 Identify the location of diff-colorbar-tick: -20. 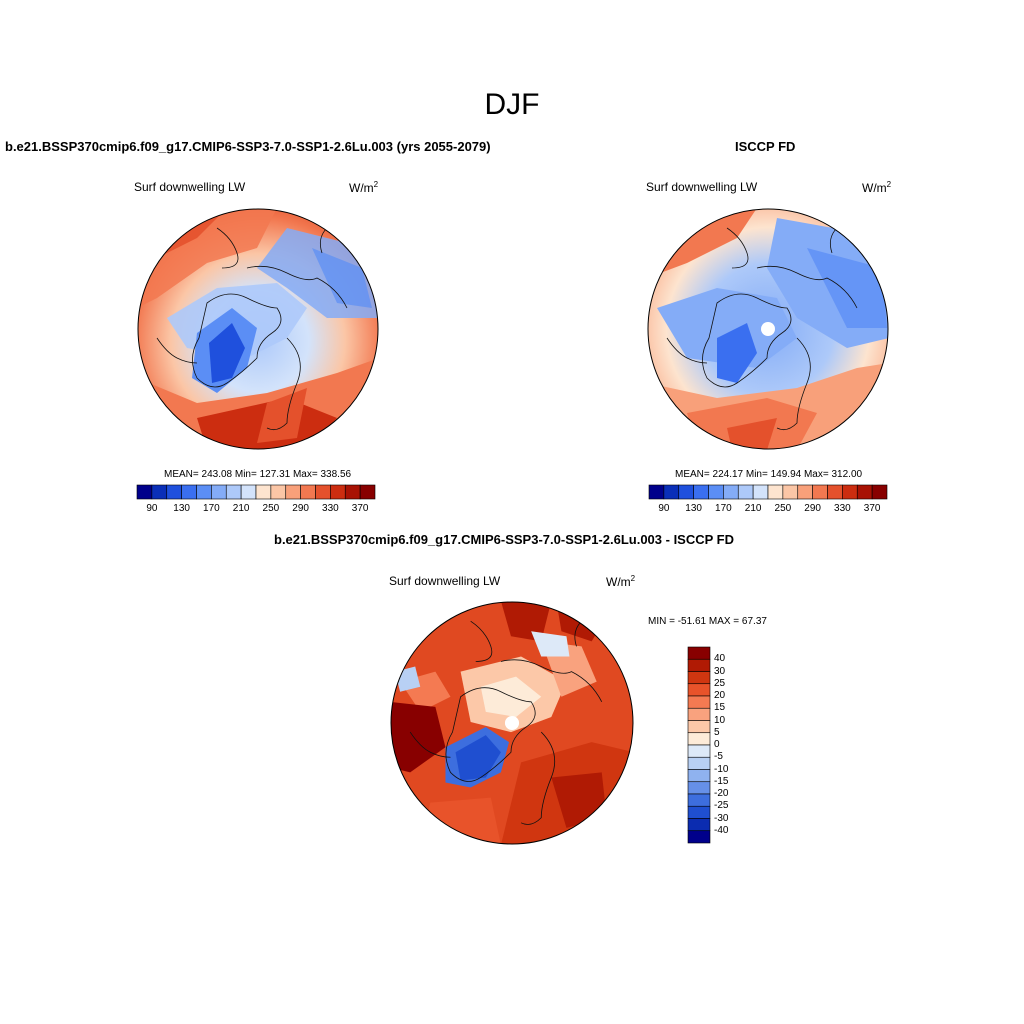
(721, 793).